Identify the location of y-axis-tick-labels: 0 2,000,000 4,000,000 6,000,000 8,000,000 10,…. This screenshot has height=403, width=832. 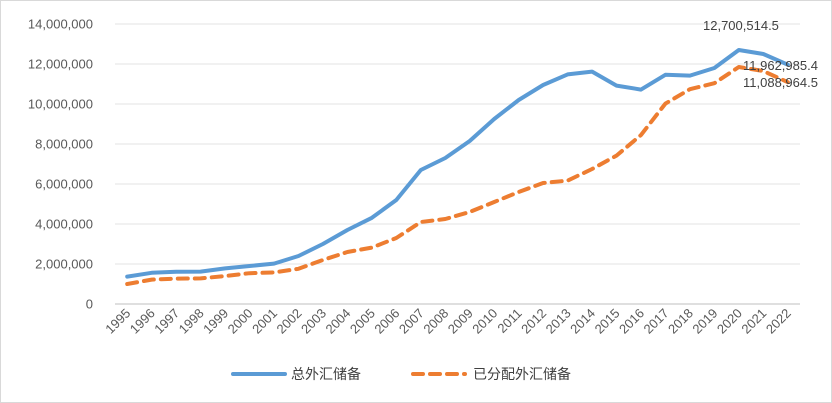
(60, 164).